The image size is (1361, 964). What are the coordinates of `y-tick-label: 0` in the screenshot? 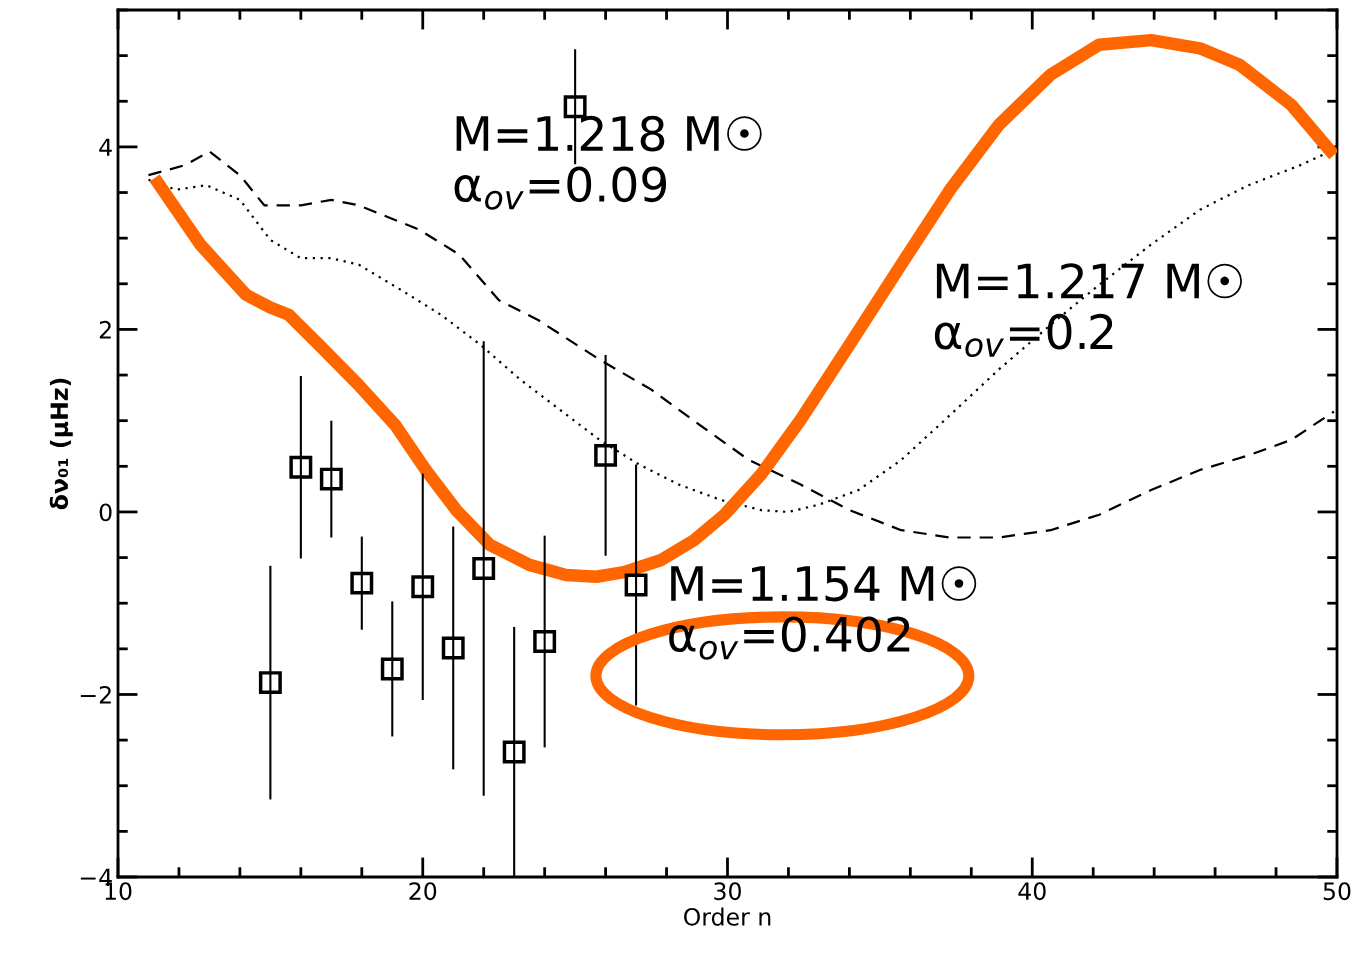 It's located at (105, 512).